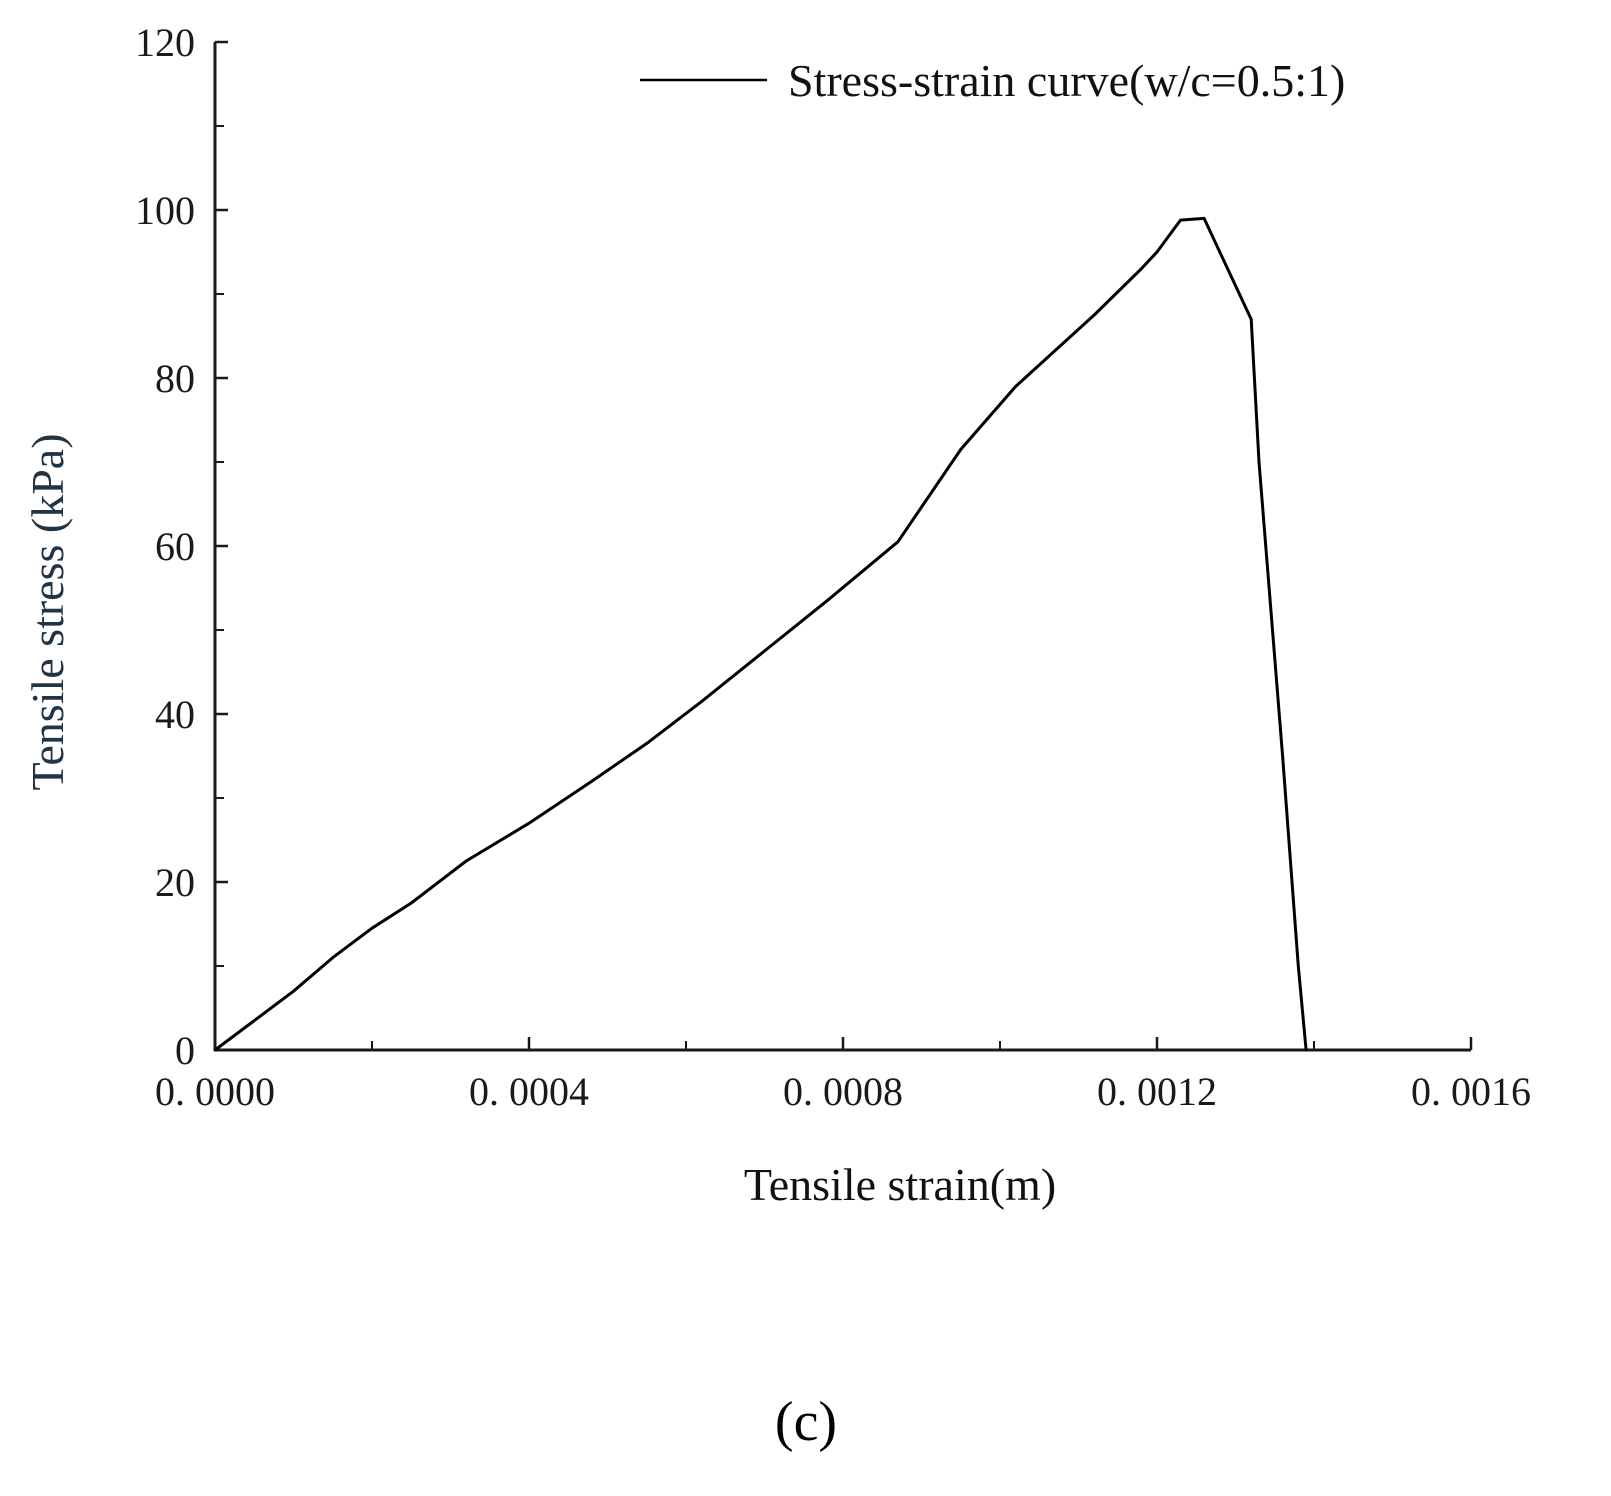 The width and height of the screenshot is (1611, 1496). Describe the element at coordinates (1066, 80) in the screenshot. I see `legend-label: Stress-strain curve(w/c=0.5:1)` at that location.